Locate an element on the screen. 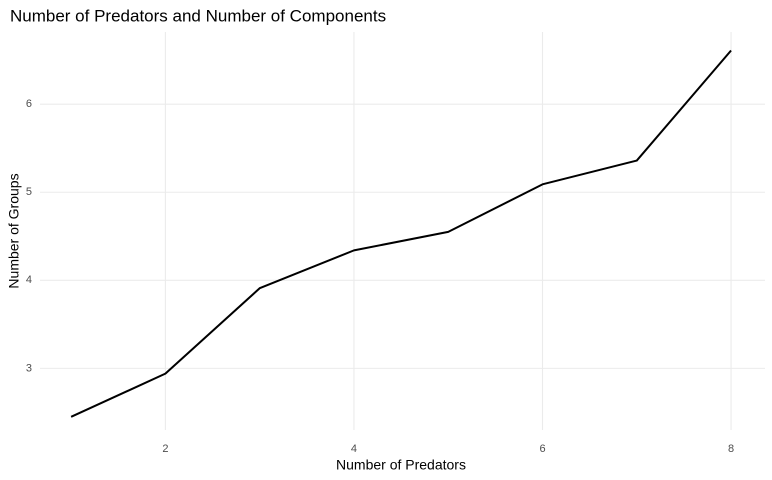 Image resolution: width=772 pixels, height=480 pixels. y-axis-title: Number of Groups is located at coordinates (14, 230).